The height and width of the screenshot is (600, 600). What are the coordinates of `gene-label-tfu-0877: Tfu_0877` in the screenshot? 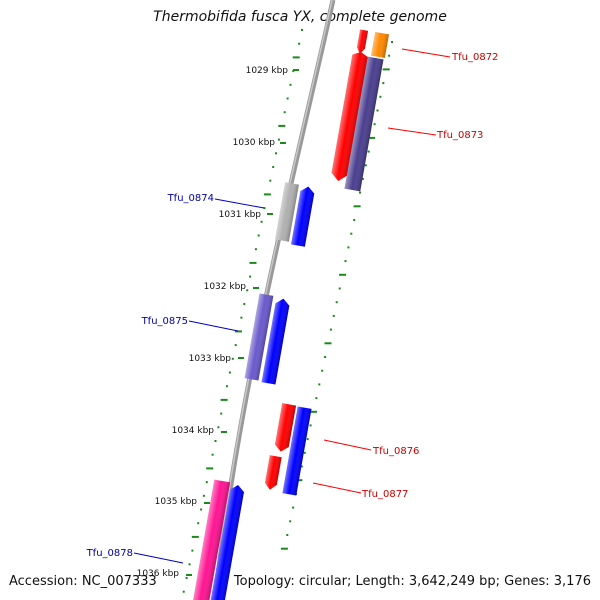 It's located at (384, 494).